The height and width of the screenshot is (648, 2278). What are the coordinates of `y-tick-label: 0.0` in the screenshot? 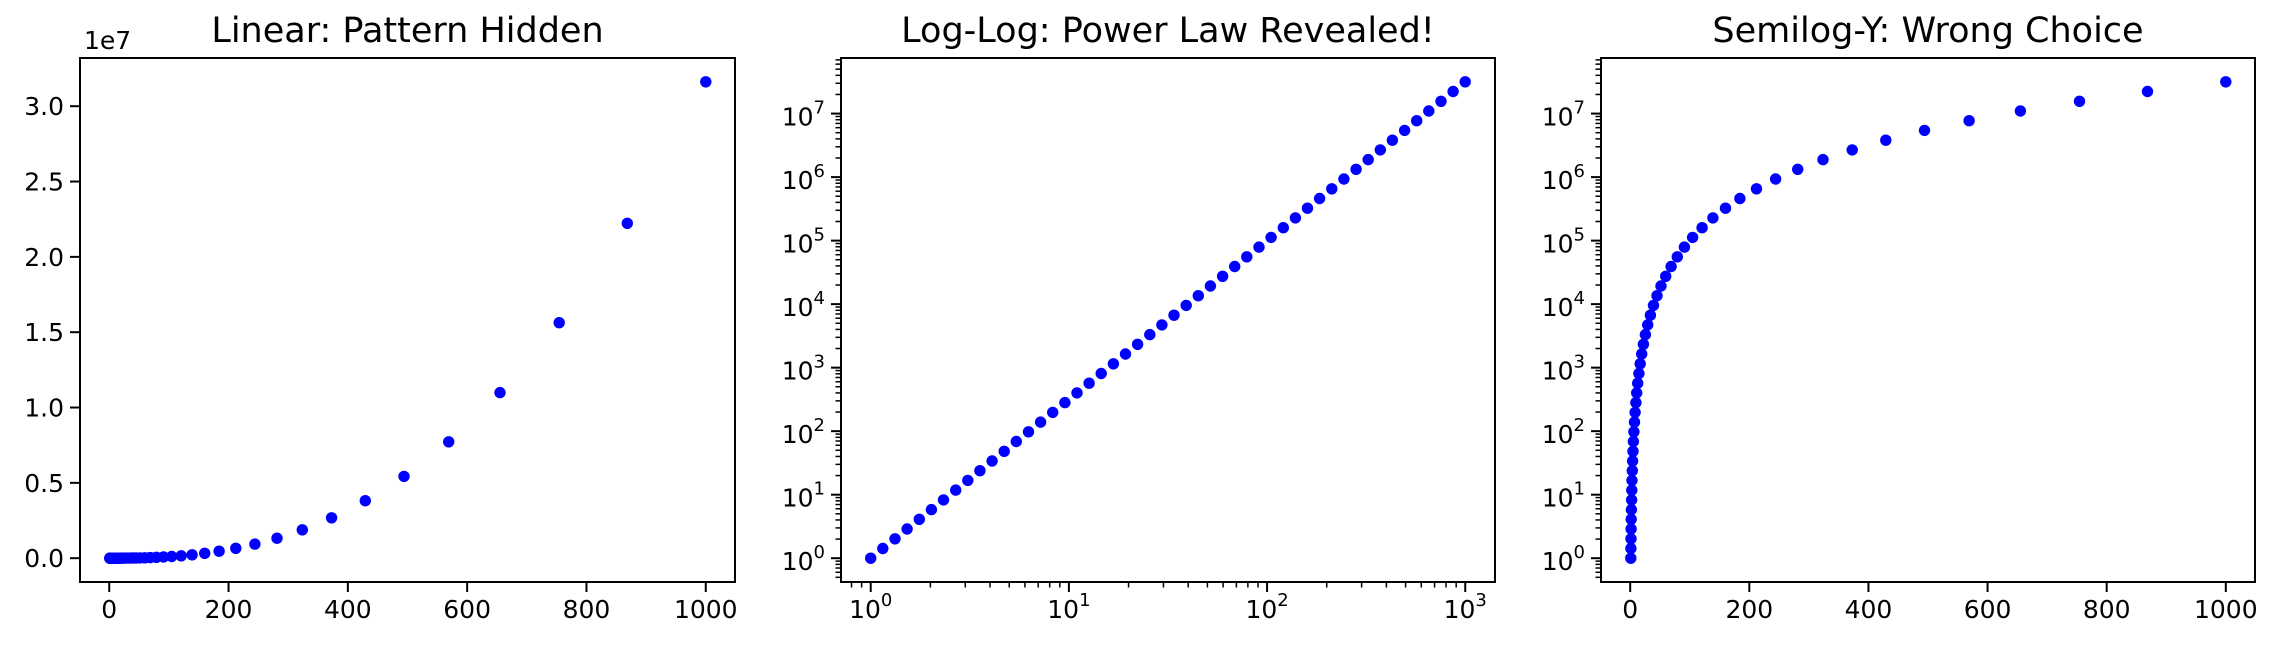 It's located at (44, 558).